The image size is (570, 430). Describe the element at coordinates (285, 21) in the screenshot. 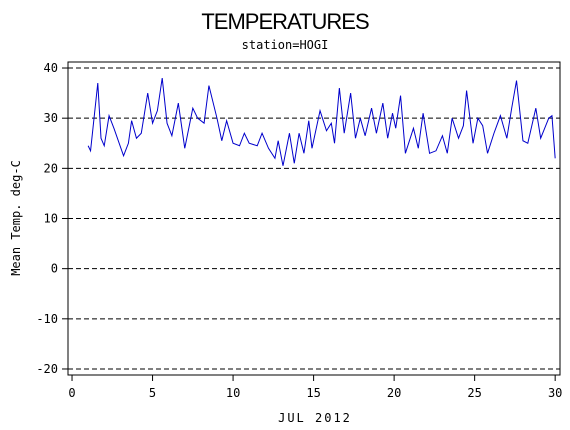

I see `chart-title: TEMPERATURES` at that location.